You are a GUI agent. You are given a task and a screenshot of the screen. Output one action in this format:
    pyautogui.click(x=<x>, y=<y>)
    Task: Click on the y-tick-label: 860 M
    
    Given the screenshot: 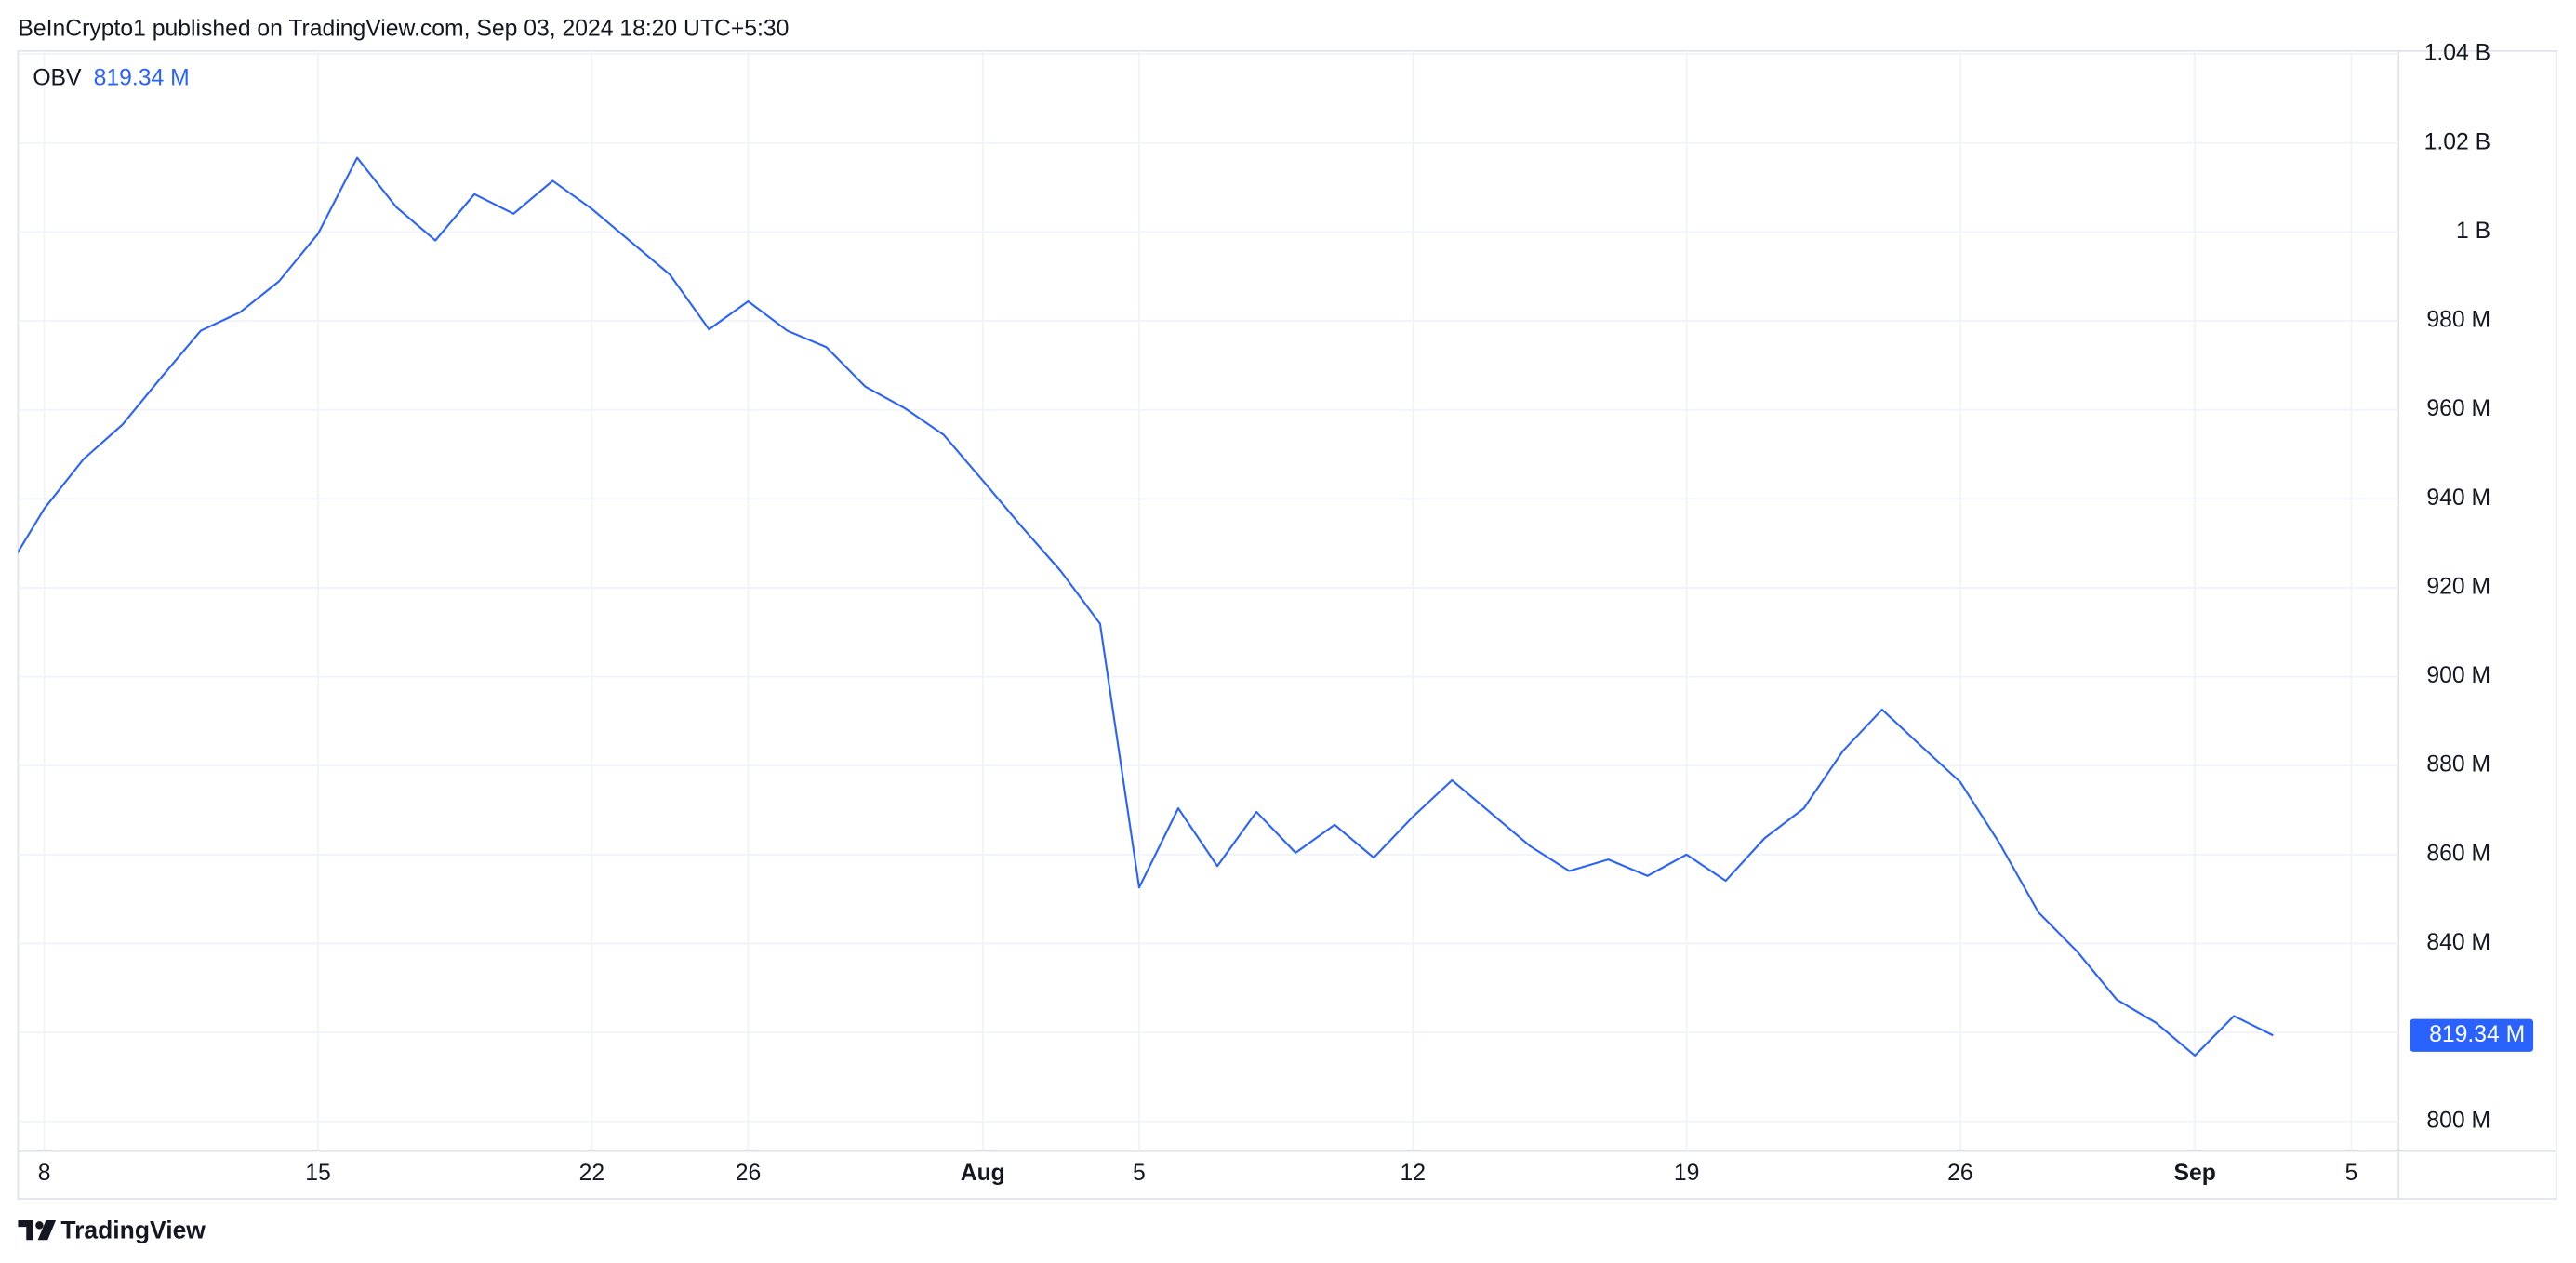 What is the action you would take?
    pyautogui.click(x=2458, y=854)
    